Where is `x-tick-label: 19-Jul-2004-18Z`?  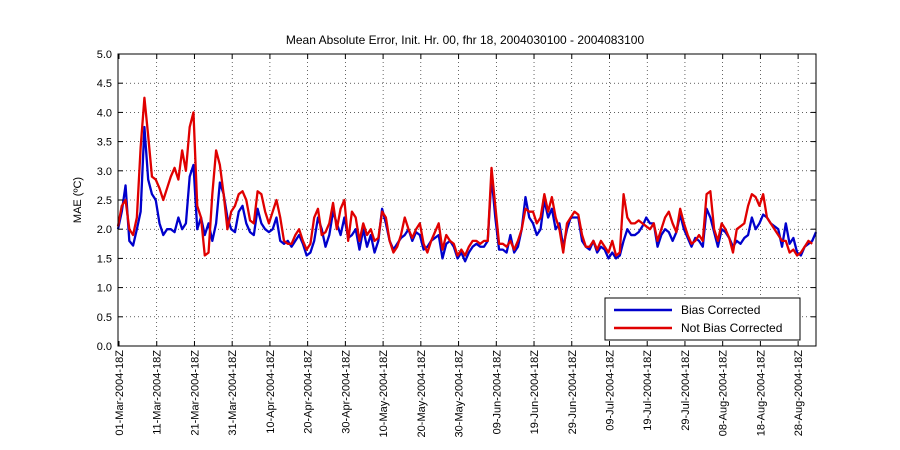
x-tick-label: 19-Jul-2004-18Z is located at coordinates (648, 390).